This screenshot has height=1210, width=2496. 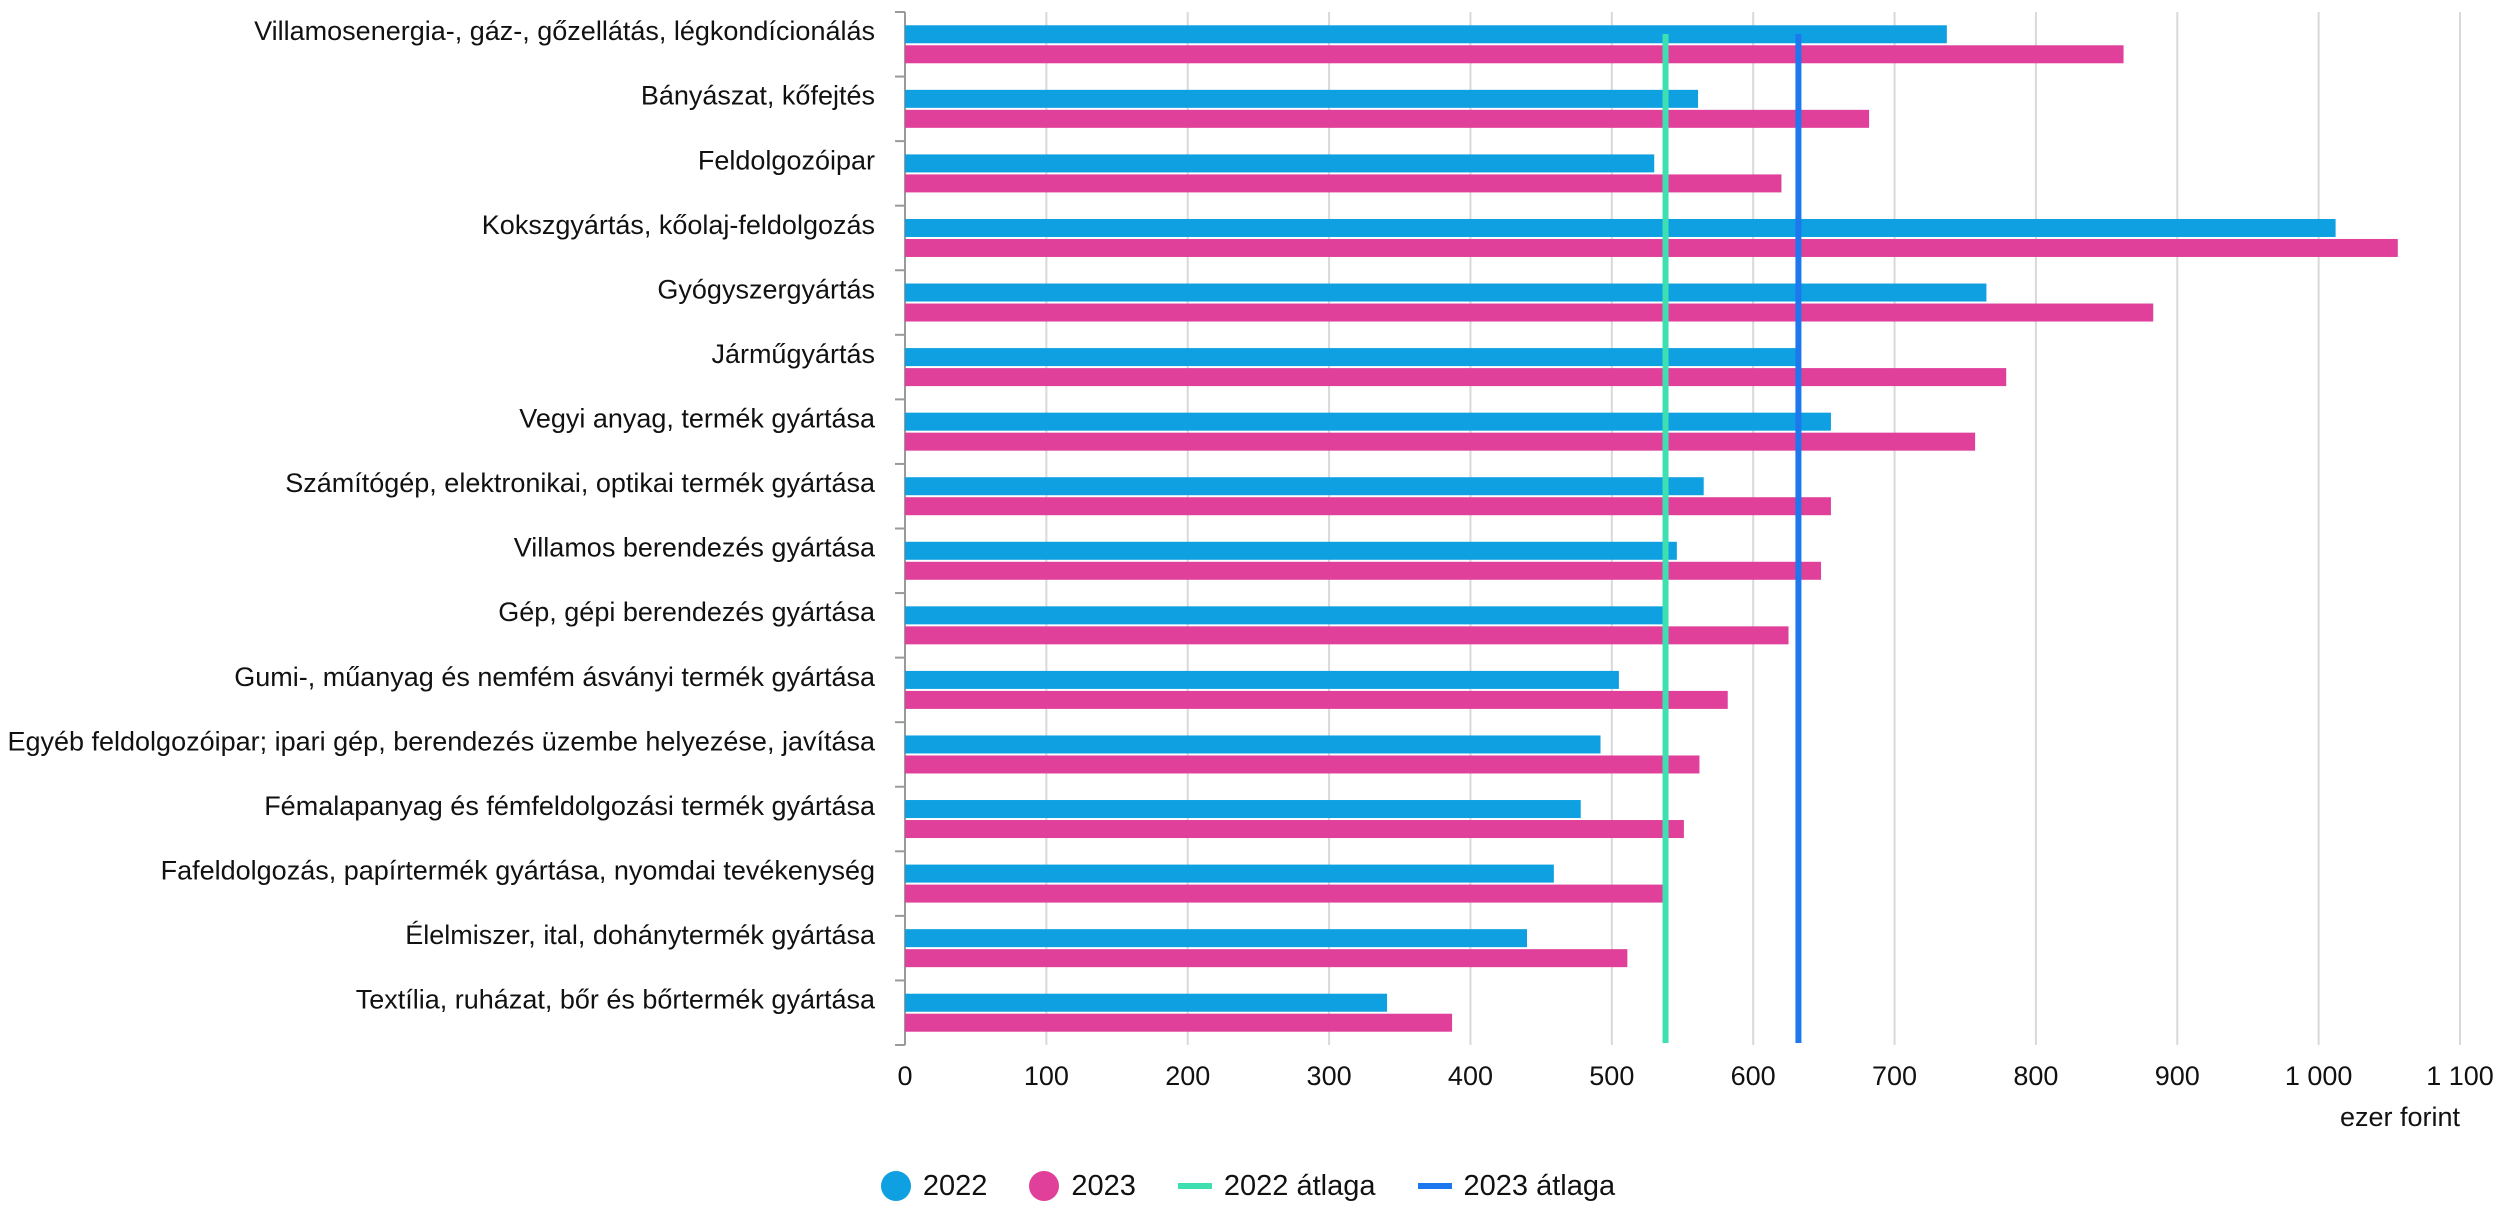 What do you see at coordinates (1046, 1076) in the screenshot?
I see `x-tick-label: 100` at bounding box center [1046, 1076].